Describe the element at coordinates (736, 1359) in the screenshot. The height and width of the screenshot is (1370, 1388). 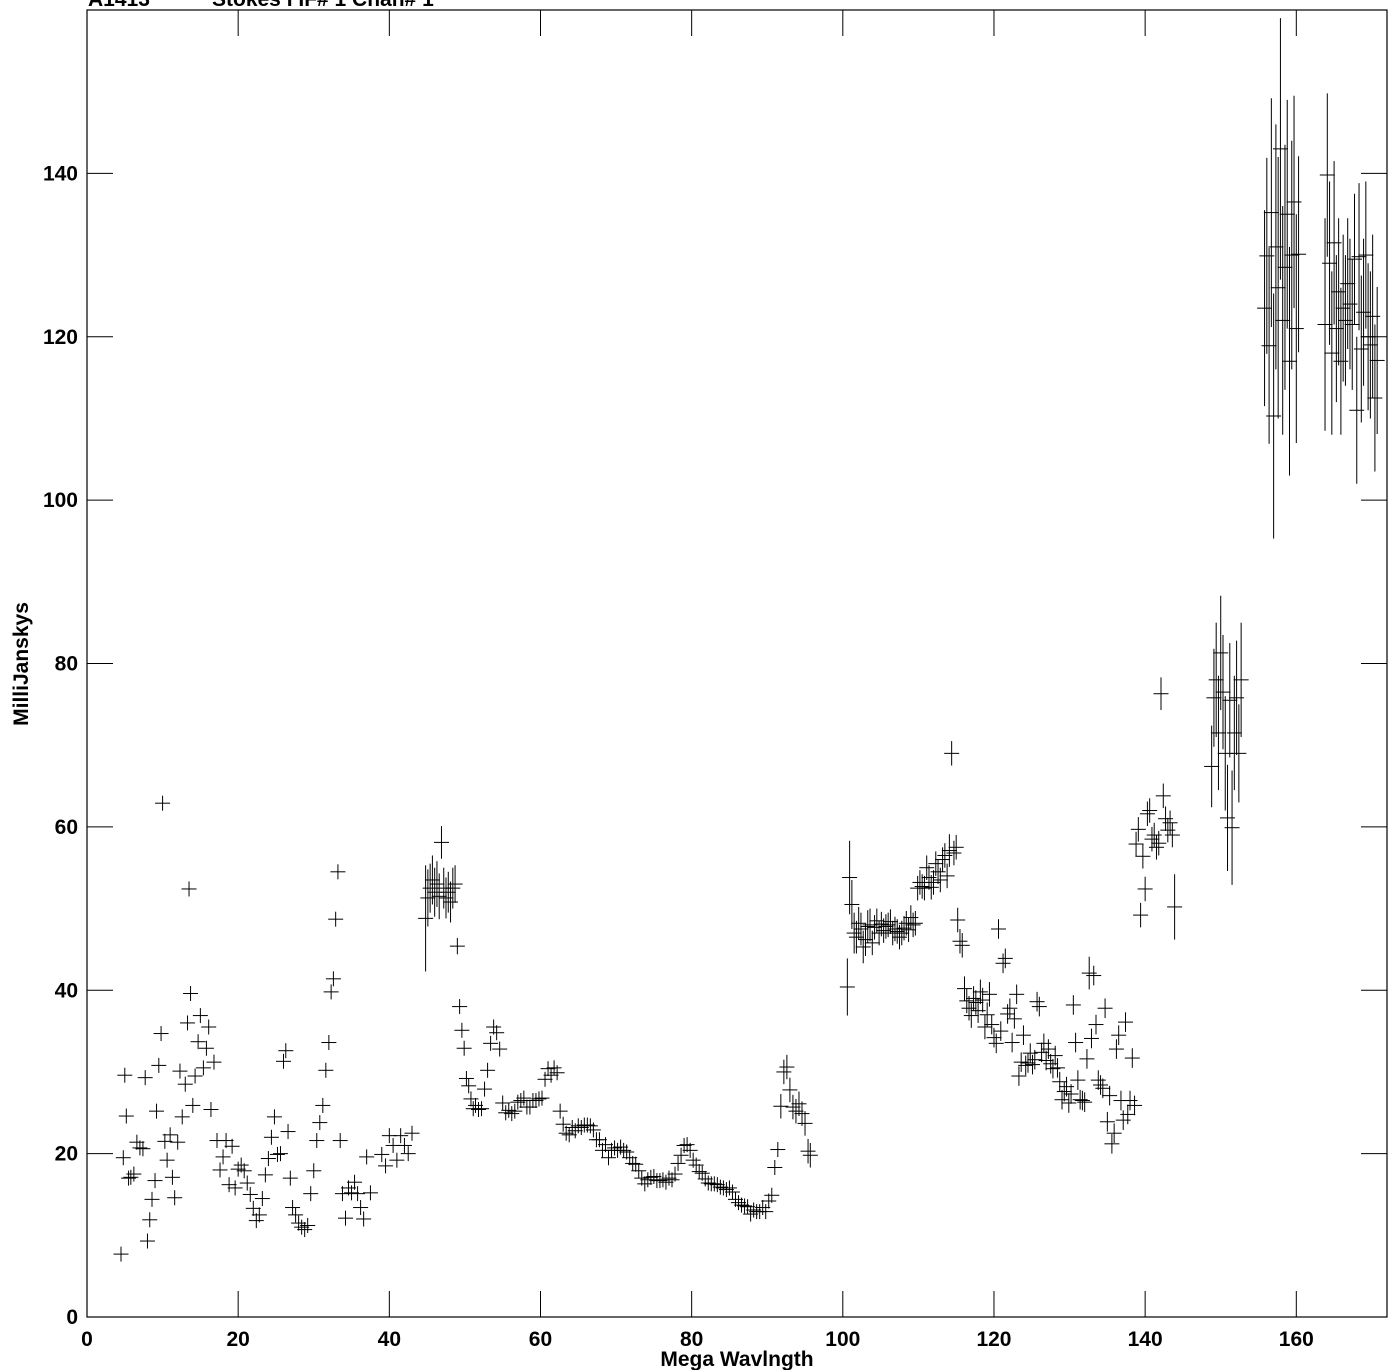
I see `x-axis-title: Mega Wavlngth` at that location.